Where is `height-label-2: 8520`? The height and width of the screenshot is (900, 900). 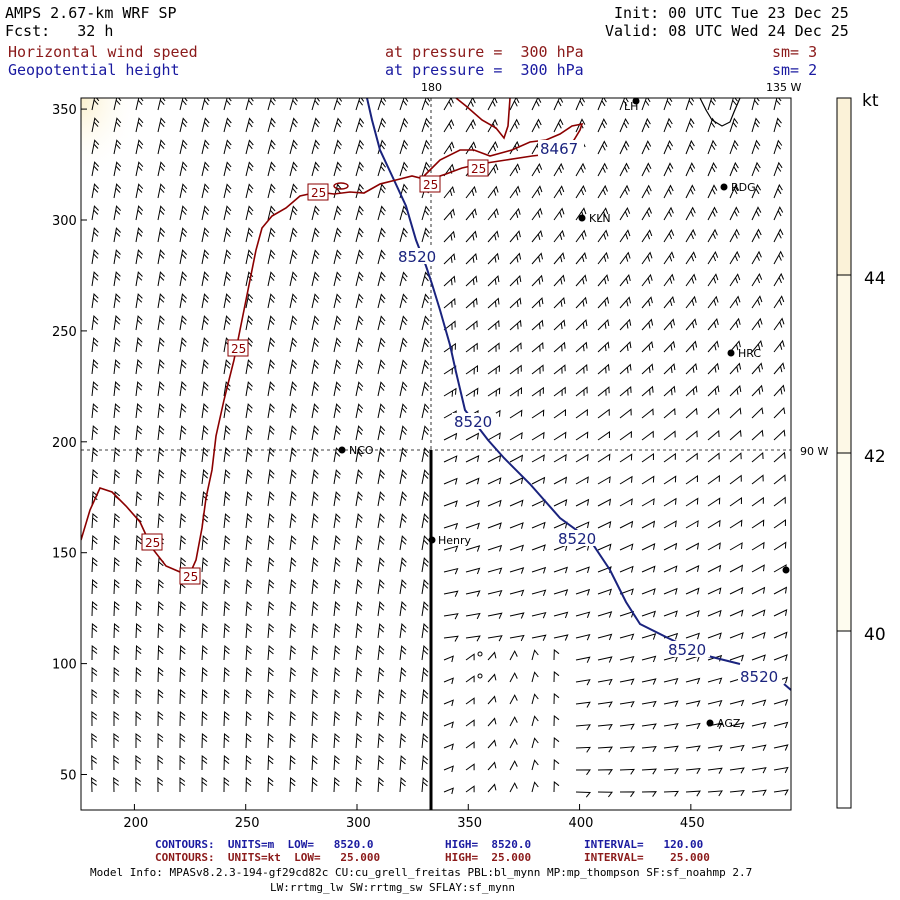 height-label-2: 8520 is located at coordinates (473, 422).